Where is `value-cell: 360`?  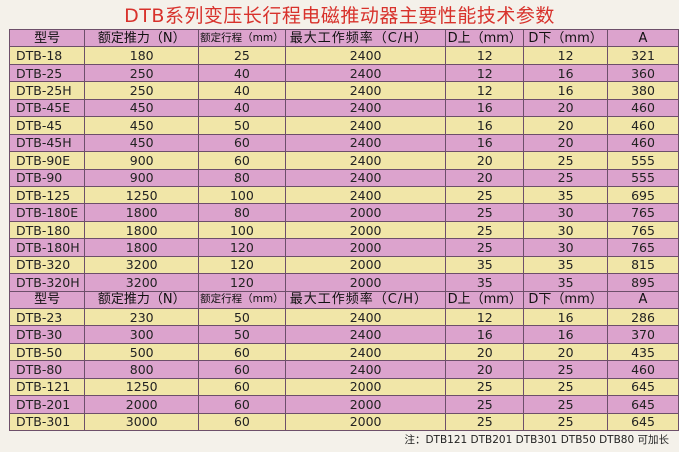 value-cell: 360 is located at coordinates (643, 73).